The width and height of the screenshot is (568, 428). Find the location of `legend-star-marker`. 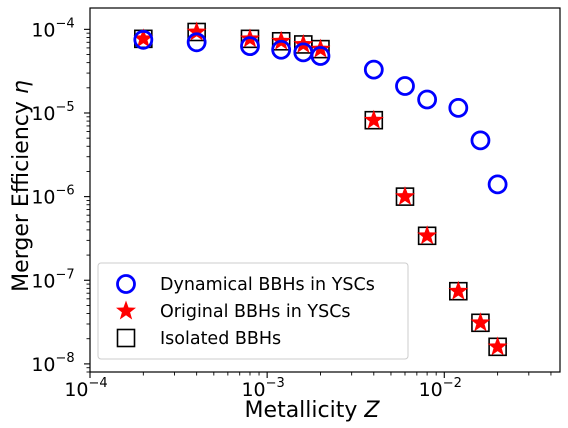

legend-star-marker is located at coordinates (126, 310).